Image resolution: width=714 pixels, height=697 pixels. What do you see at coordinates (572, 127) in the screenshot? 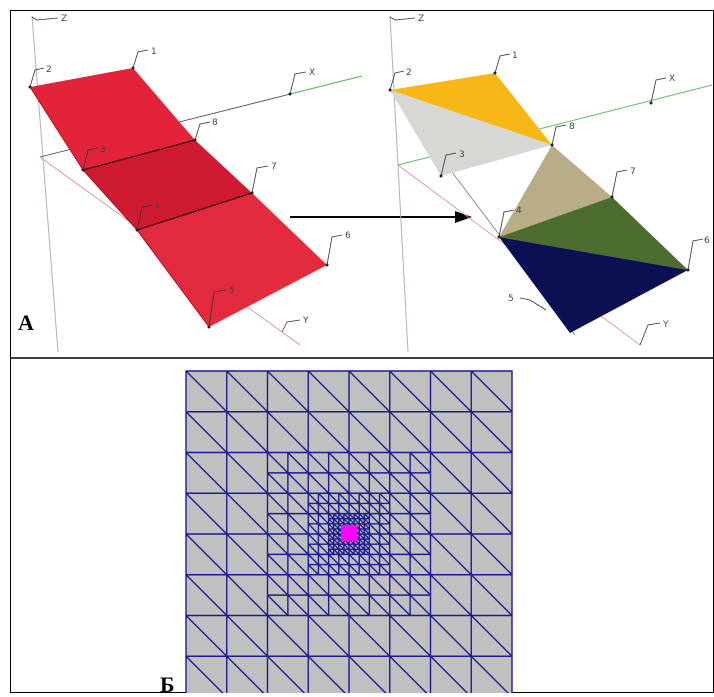
I see `node-label-8-right: 8` at bounding box center [572, 127].